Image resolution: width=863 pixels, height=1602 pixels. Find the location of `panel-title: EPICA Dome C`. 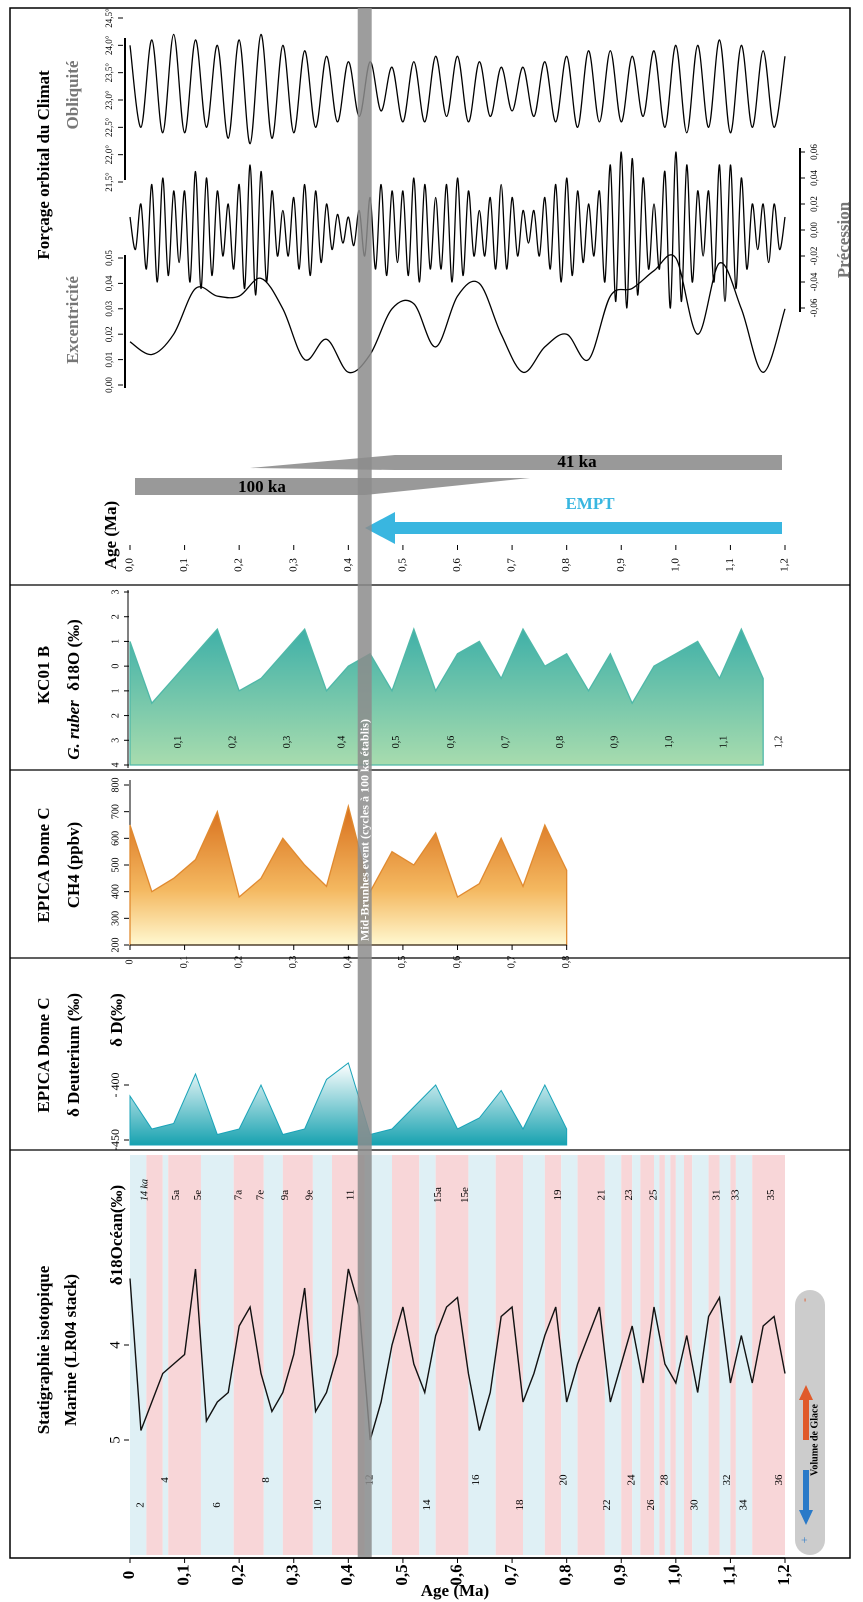

panel-title: EPICA Dome C is located at coordinates (43, 864).